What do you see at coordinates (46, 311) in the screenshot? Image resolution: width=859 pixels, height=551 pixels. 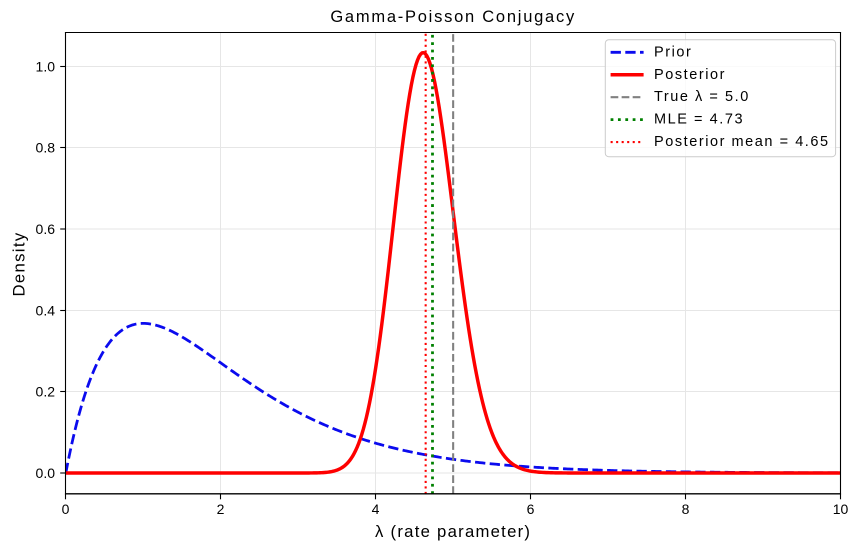 I see `svg-text: 0.4` at bounding box center [46, 311].